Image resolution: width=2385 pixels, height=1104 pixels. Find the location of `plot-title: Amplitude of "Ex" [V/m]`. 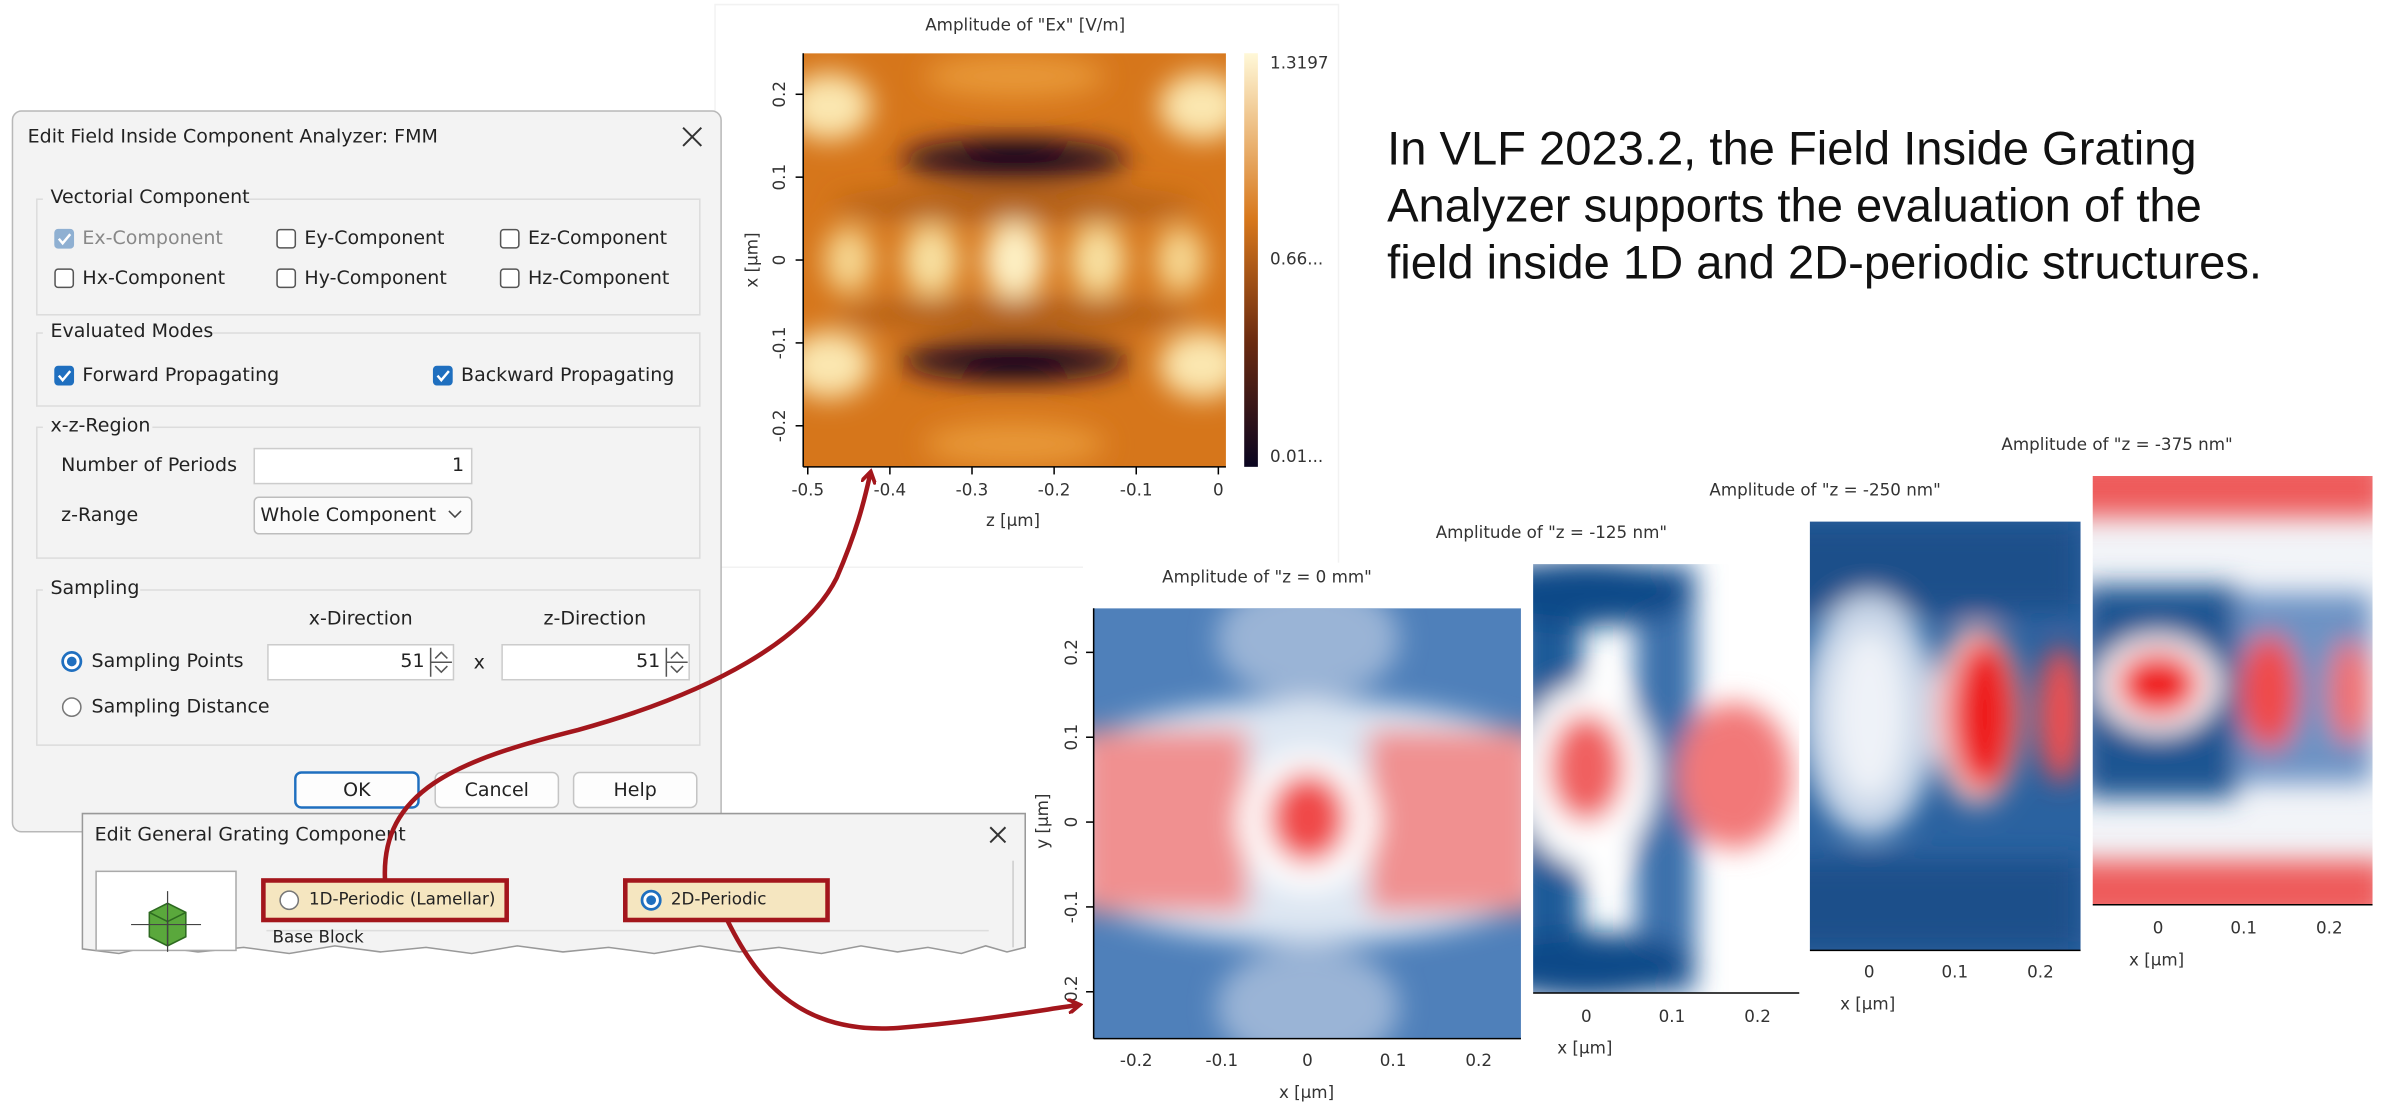

plot-title: Amplitude of "Ex" [V/m] is located at coordinates (1025, 24).